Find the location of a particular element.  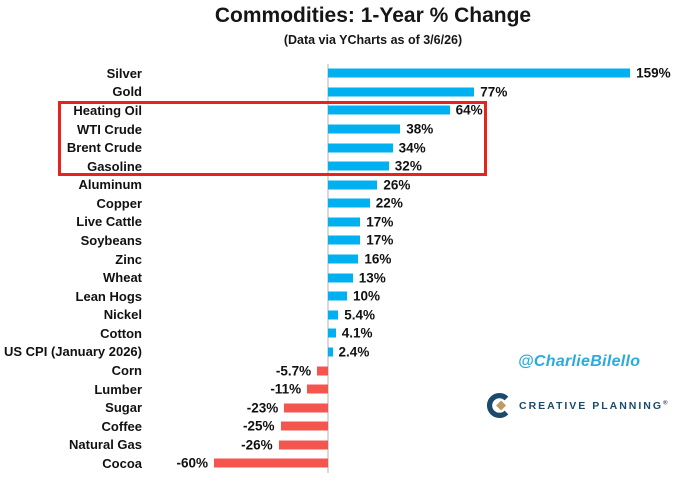

bar-track: 16% is located at coordinates (410, 259).